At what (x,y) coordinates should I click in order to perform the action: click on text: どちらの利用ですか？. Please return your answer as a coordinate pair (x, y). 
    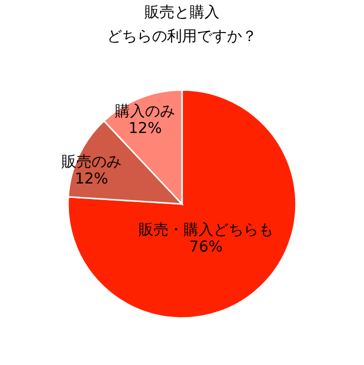
    Looking at the image, I should click on (182, 36).